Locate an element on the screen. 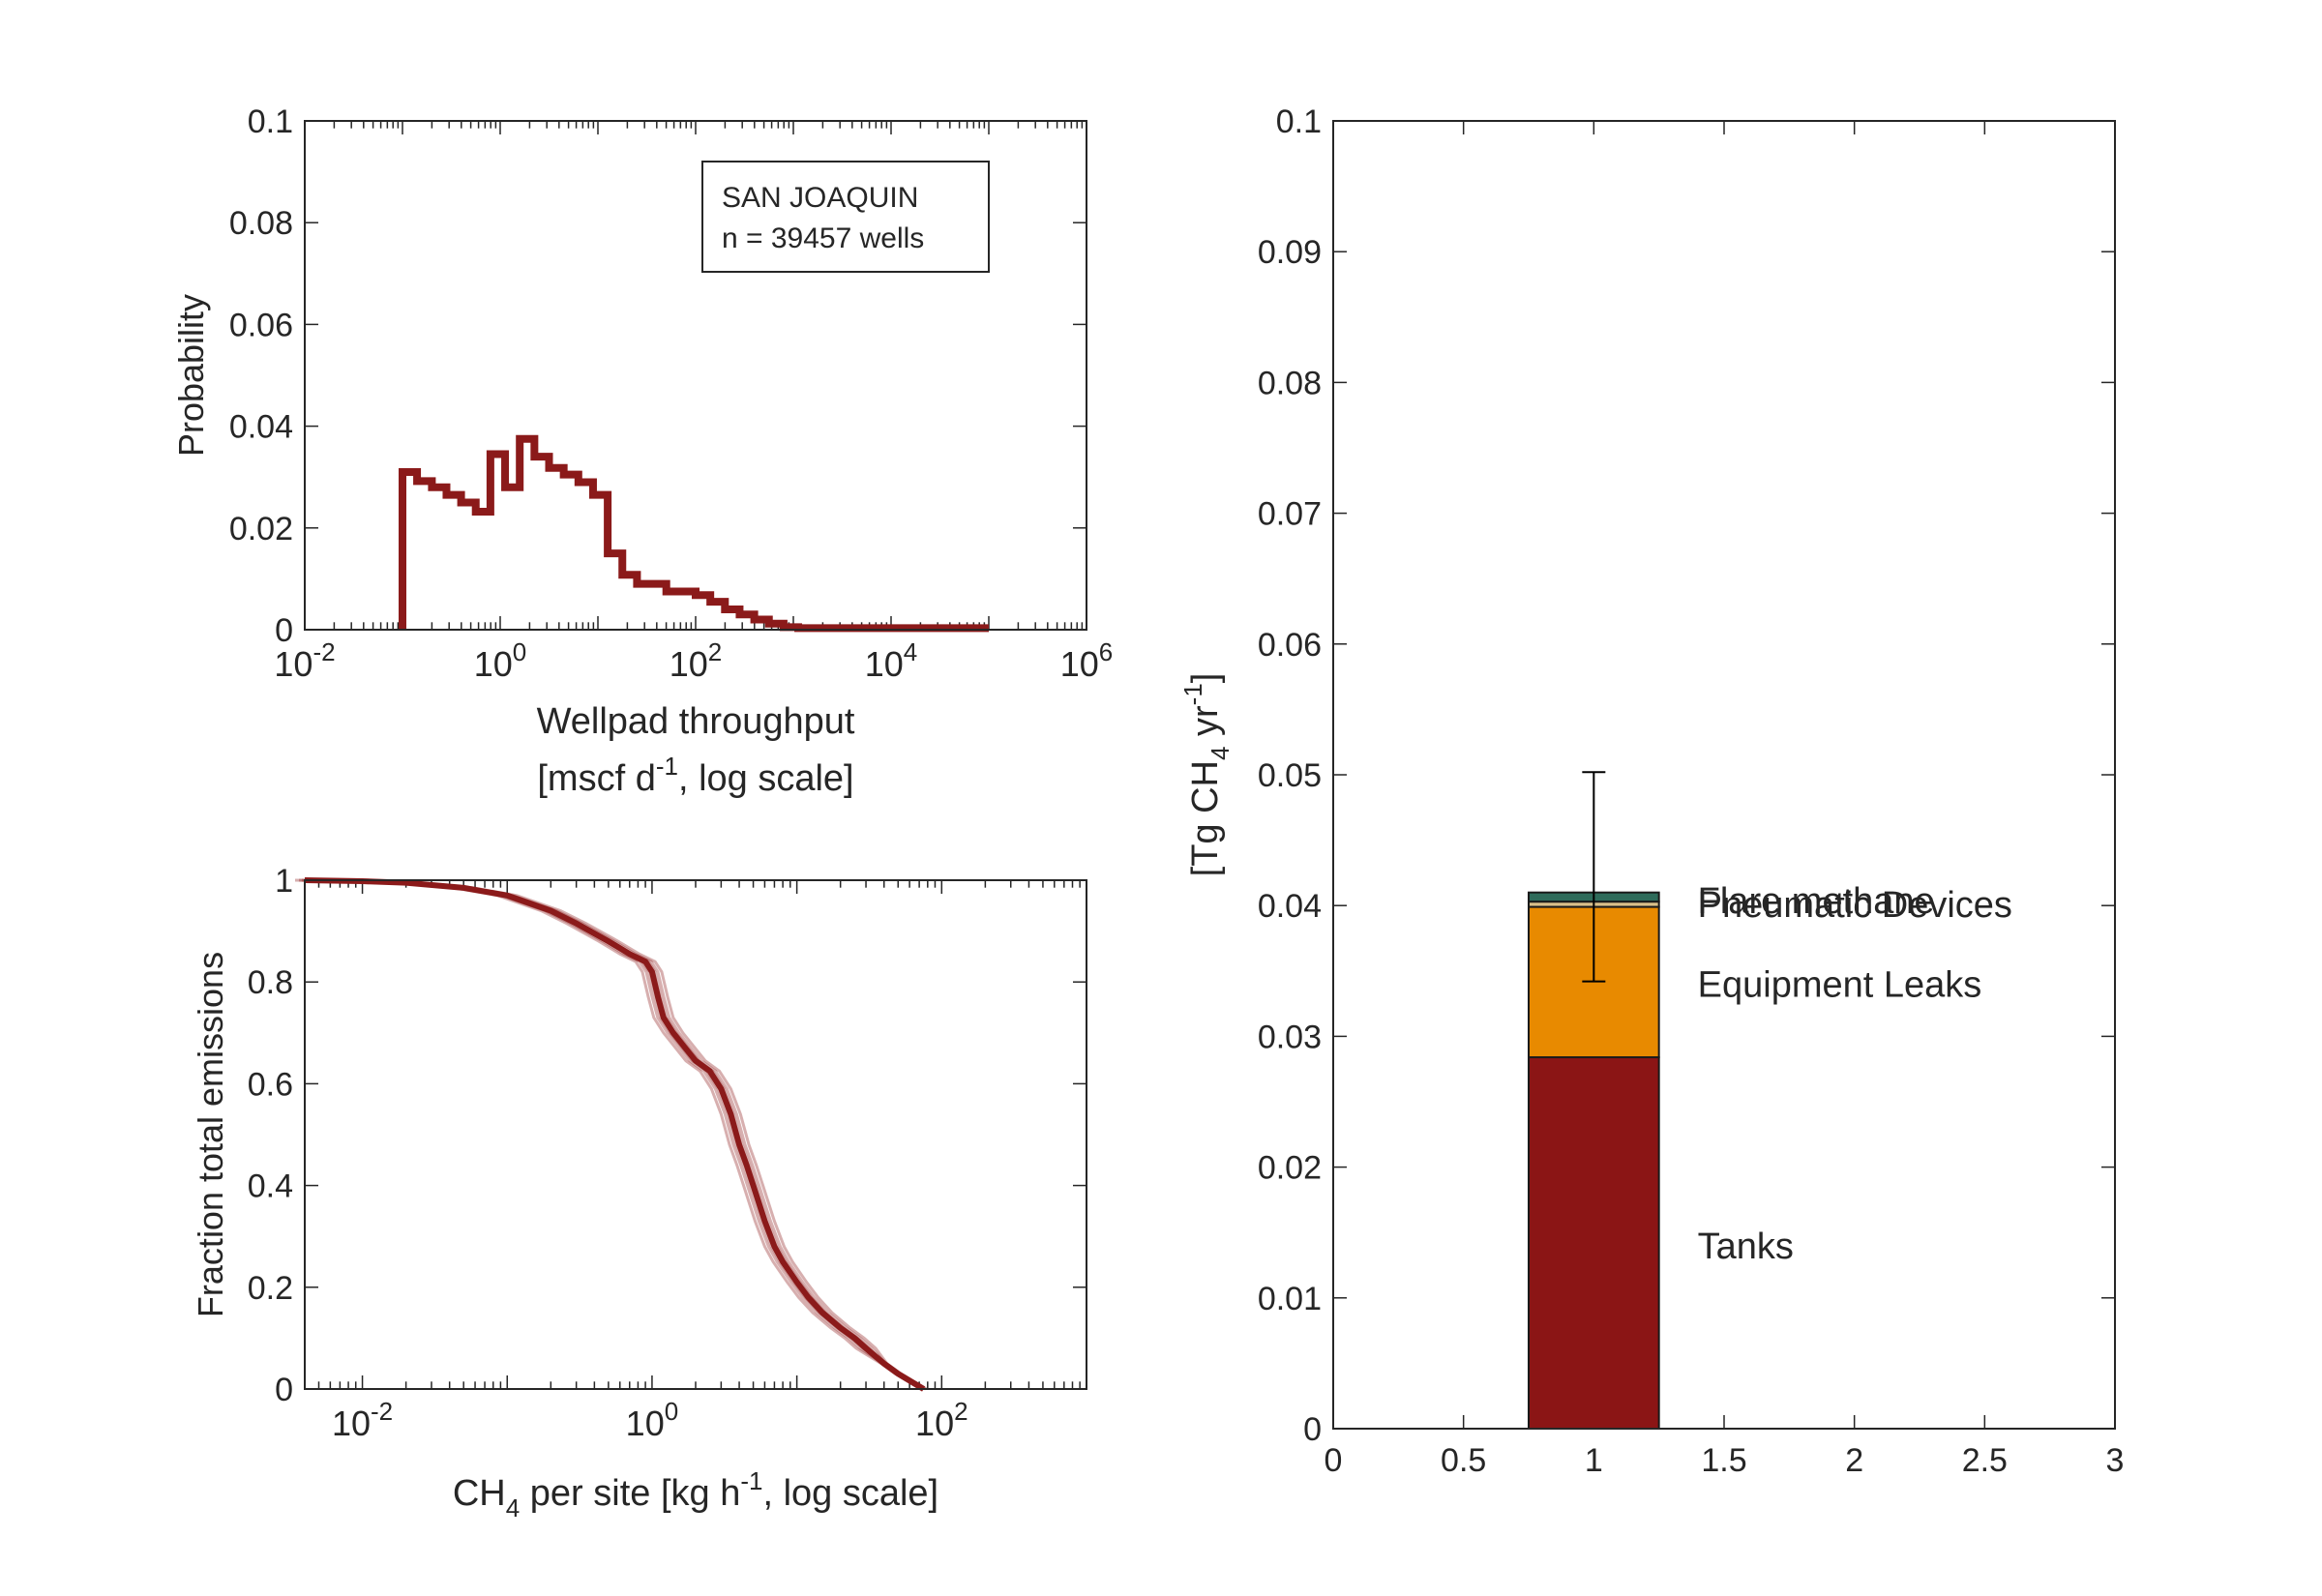 Image resolution: width=2322 pixels, height=1596 pixels. histogram-x-tick-label: 10⁰ is located at coordinates (500, 660).